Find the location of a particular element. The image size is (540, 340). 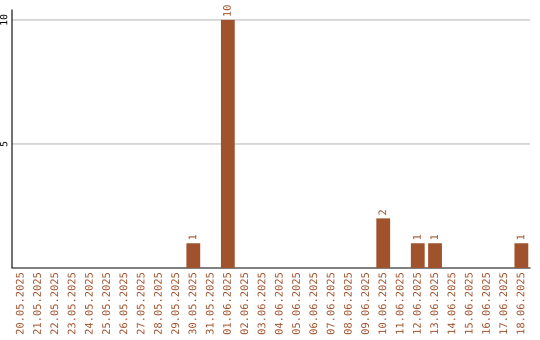

x-tick-label: 04.06.2025 is located at coordinates (278, 303).